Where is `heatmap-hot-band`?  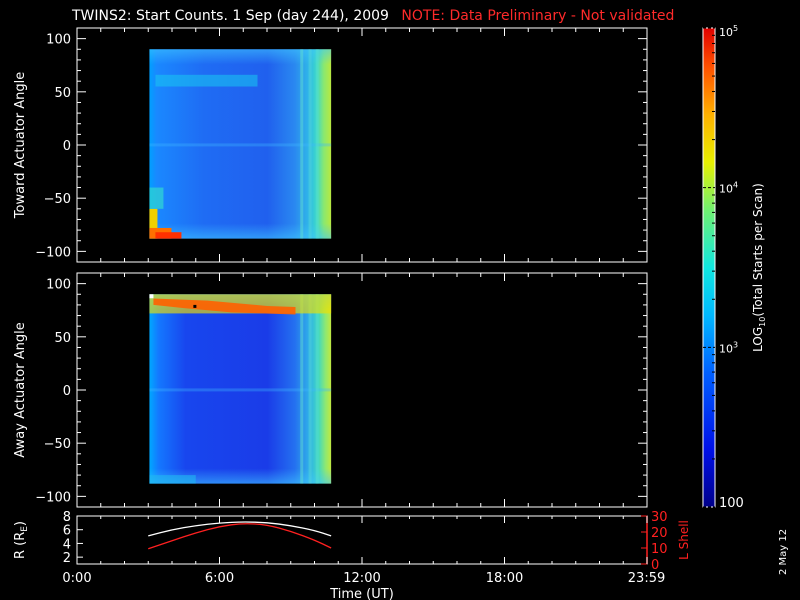
heatmap-hot-band is located at coordinates (224, 306).